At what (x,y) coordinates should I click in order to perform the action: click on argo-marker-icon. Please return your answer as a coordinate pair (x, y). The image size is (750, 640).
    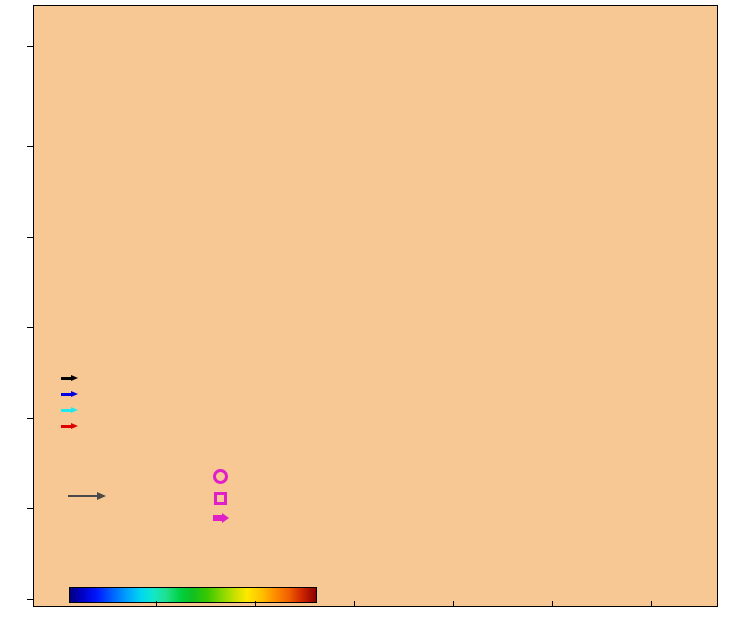
    Looking at the image, I should click on (220, 476).